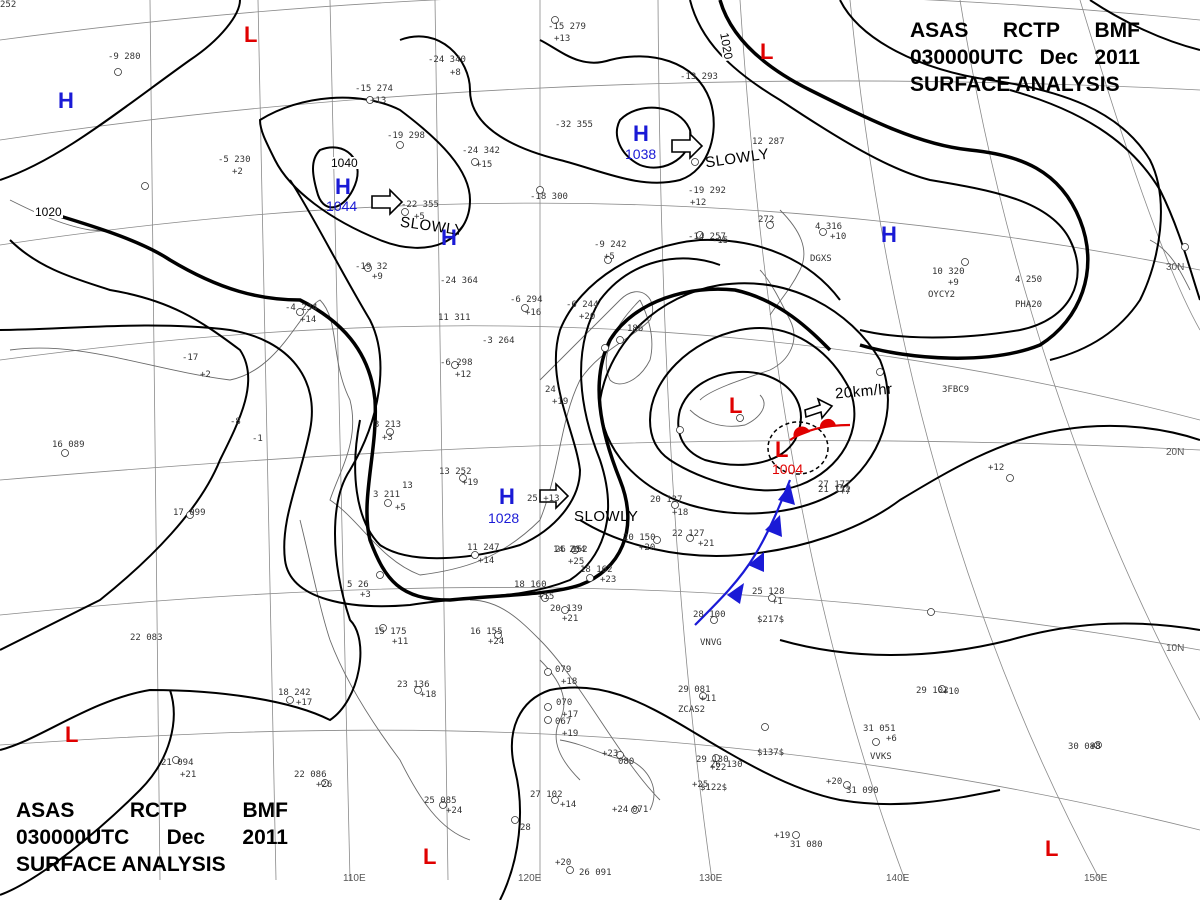 The height and width of the screenshot is (900, 1200). I want to click on station-plot-text: -9 280, so click(124, 57).